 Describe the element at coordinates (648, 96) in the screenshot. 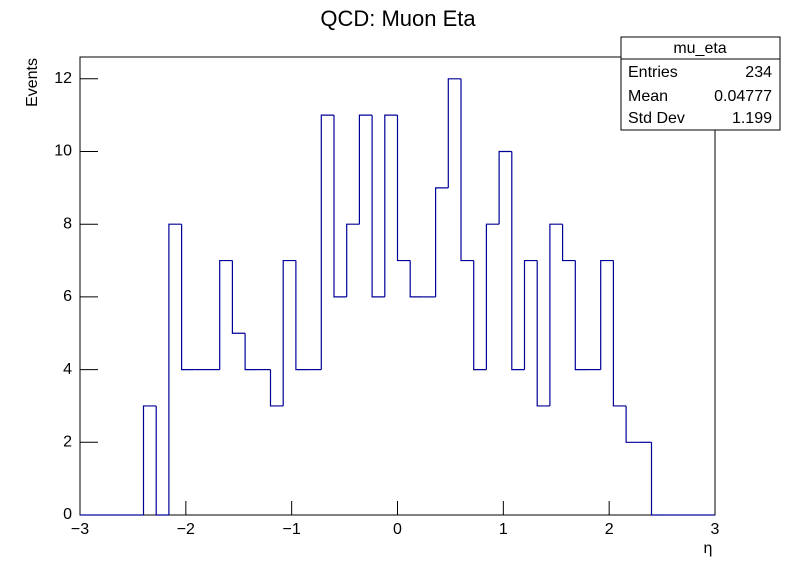

I see `stats-key: Mean` at that location.